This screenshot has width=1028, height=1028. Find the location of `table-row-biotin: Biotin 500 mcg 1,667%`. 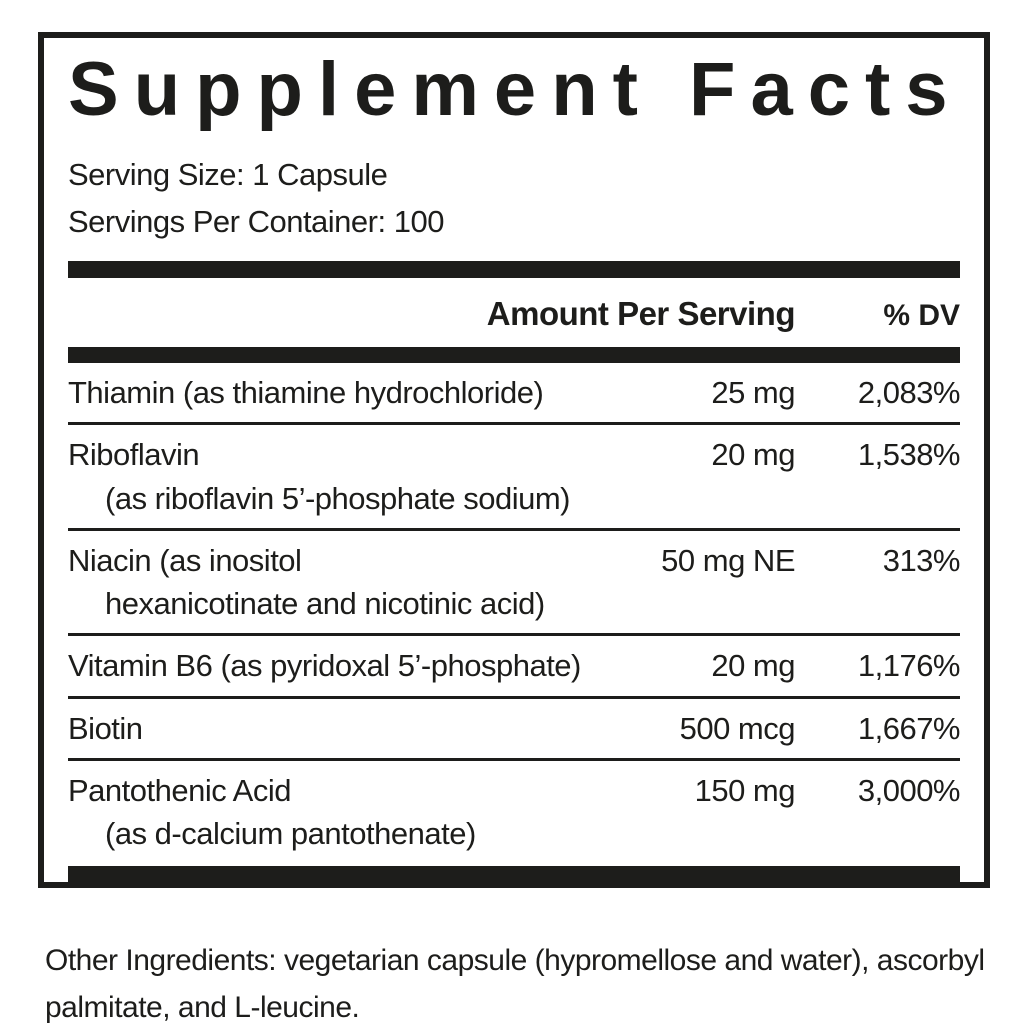

table-row-biotin: Biotin 500 mcg 1,667% is located at coordinates (514, 730).